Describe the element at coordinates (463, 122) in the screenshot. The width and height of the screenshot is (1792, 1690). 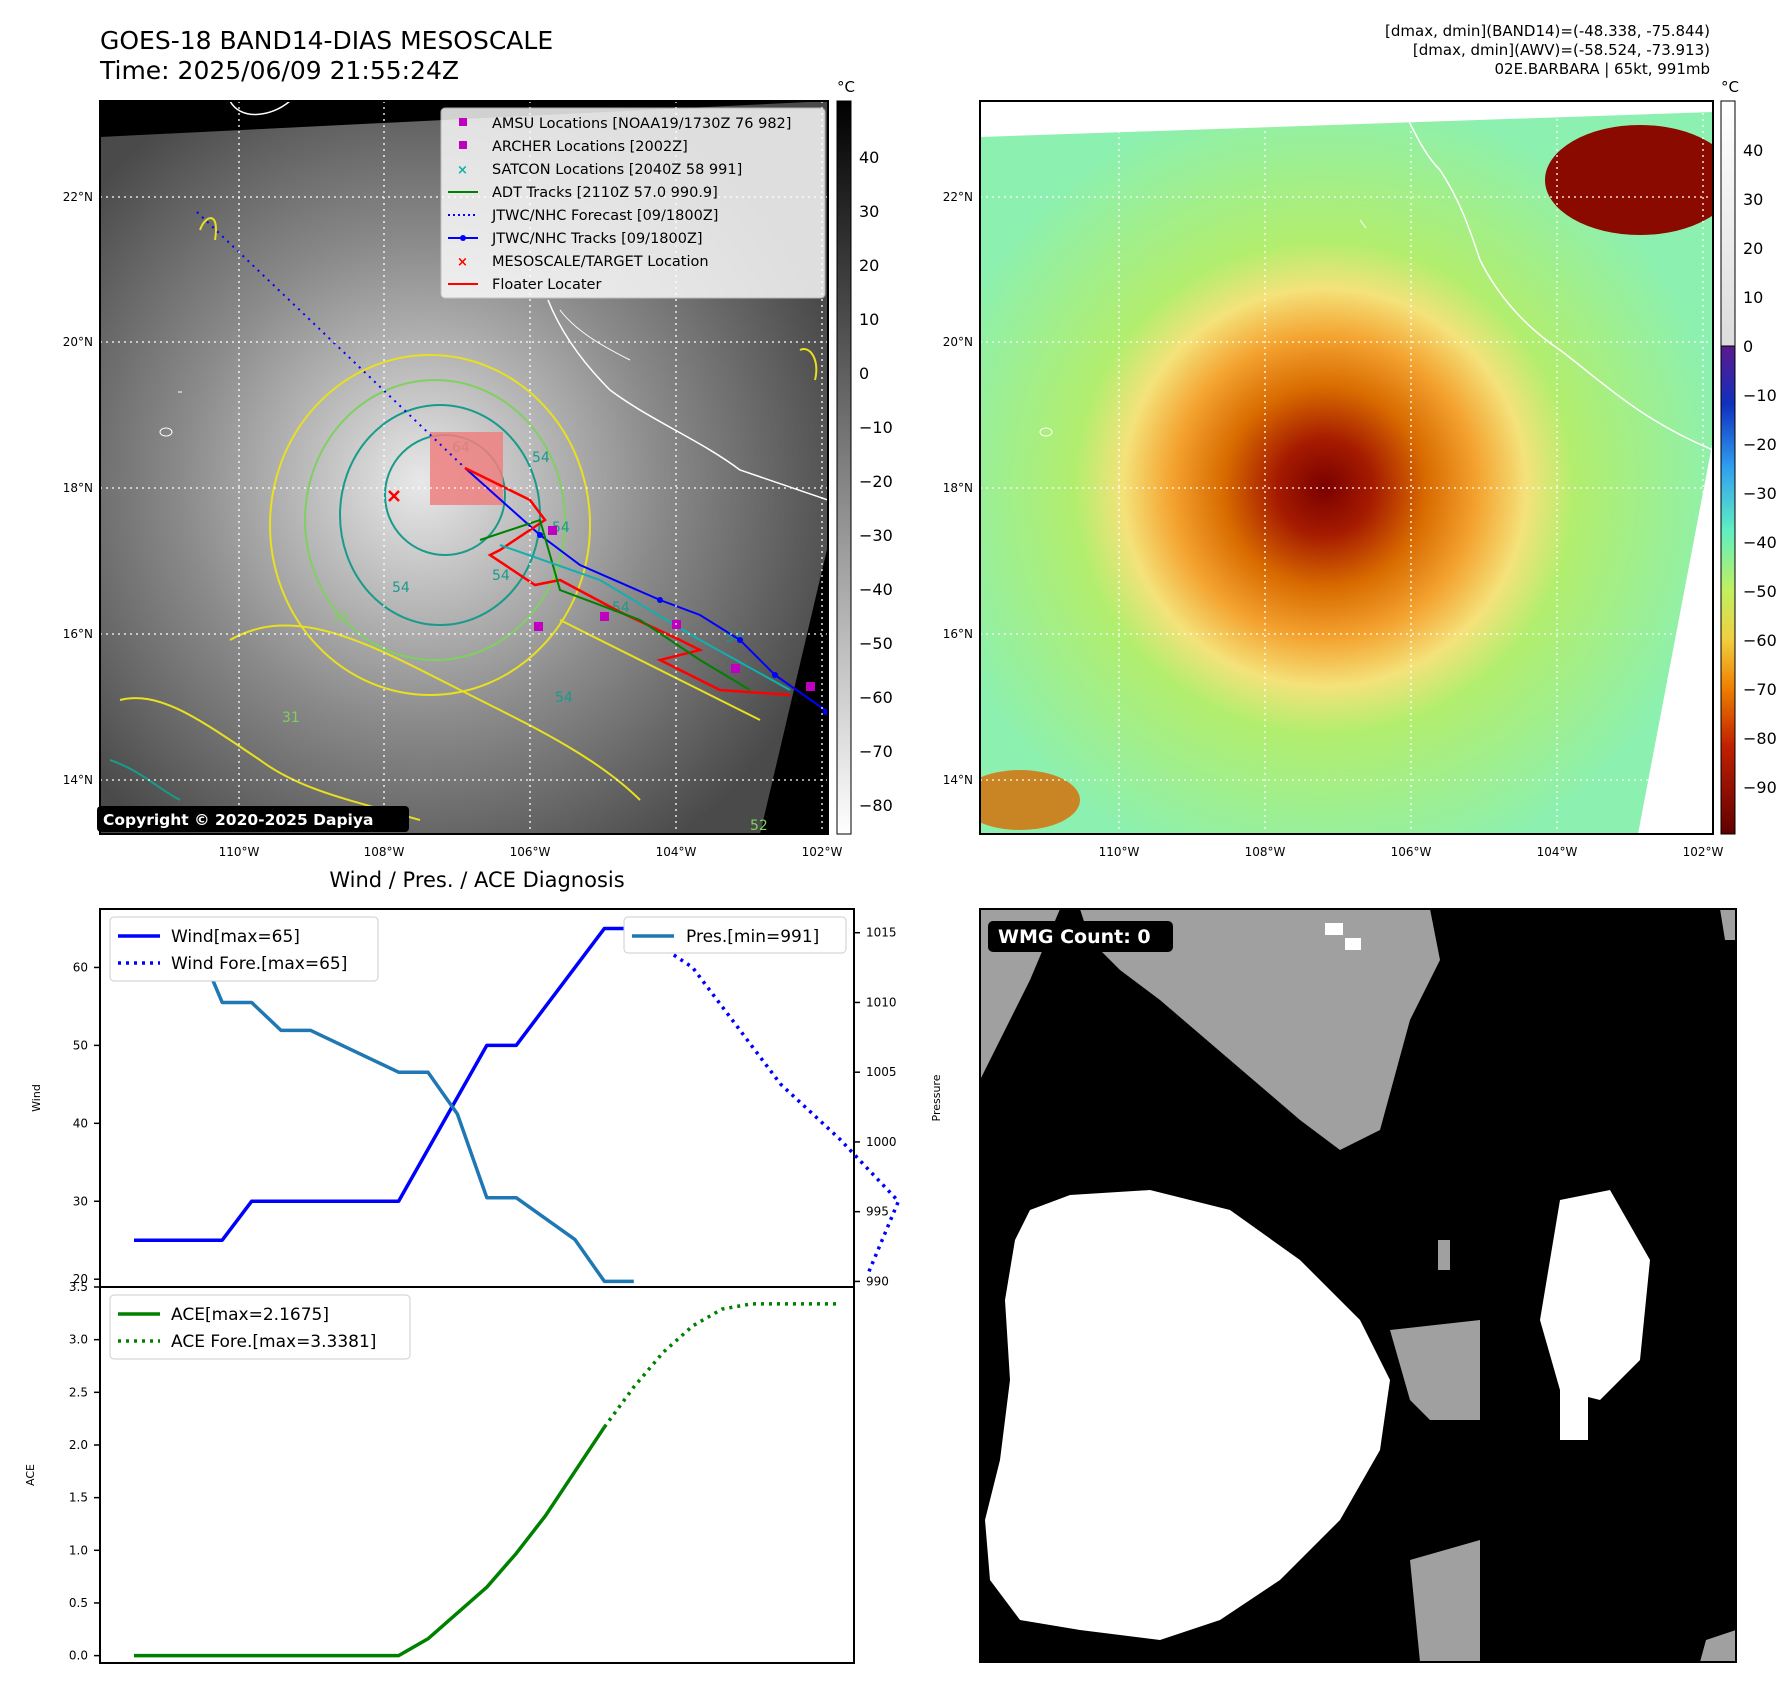
I see `legend-amsu-marker` at that location.